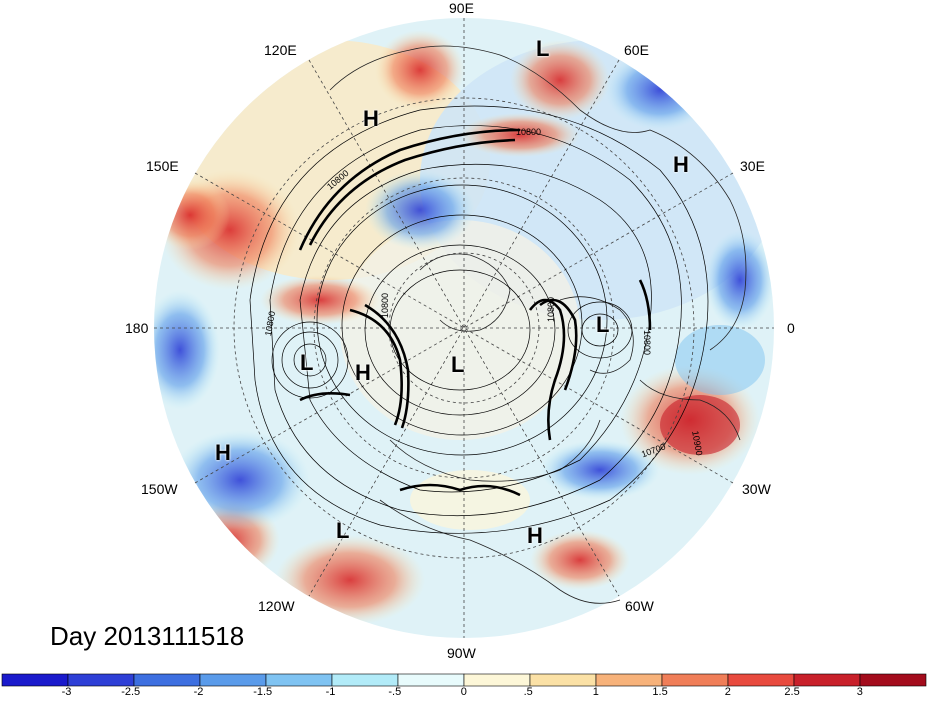 This screenshot has height=702, width=928. I want to click on colorbar, so click(464, 680).